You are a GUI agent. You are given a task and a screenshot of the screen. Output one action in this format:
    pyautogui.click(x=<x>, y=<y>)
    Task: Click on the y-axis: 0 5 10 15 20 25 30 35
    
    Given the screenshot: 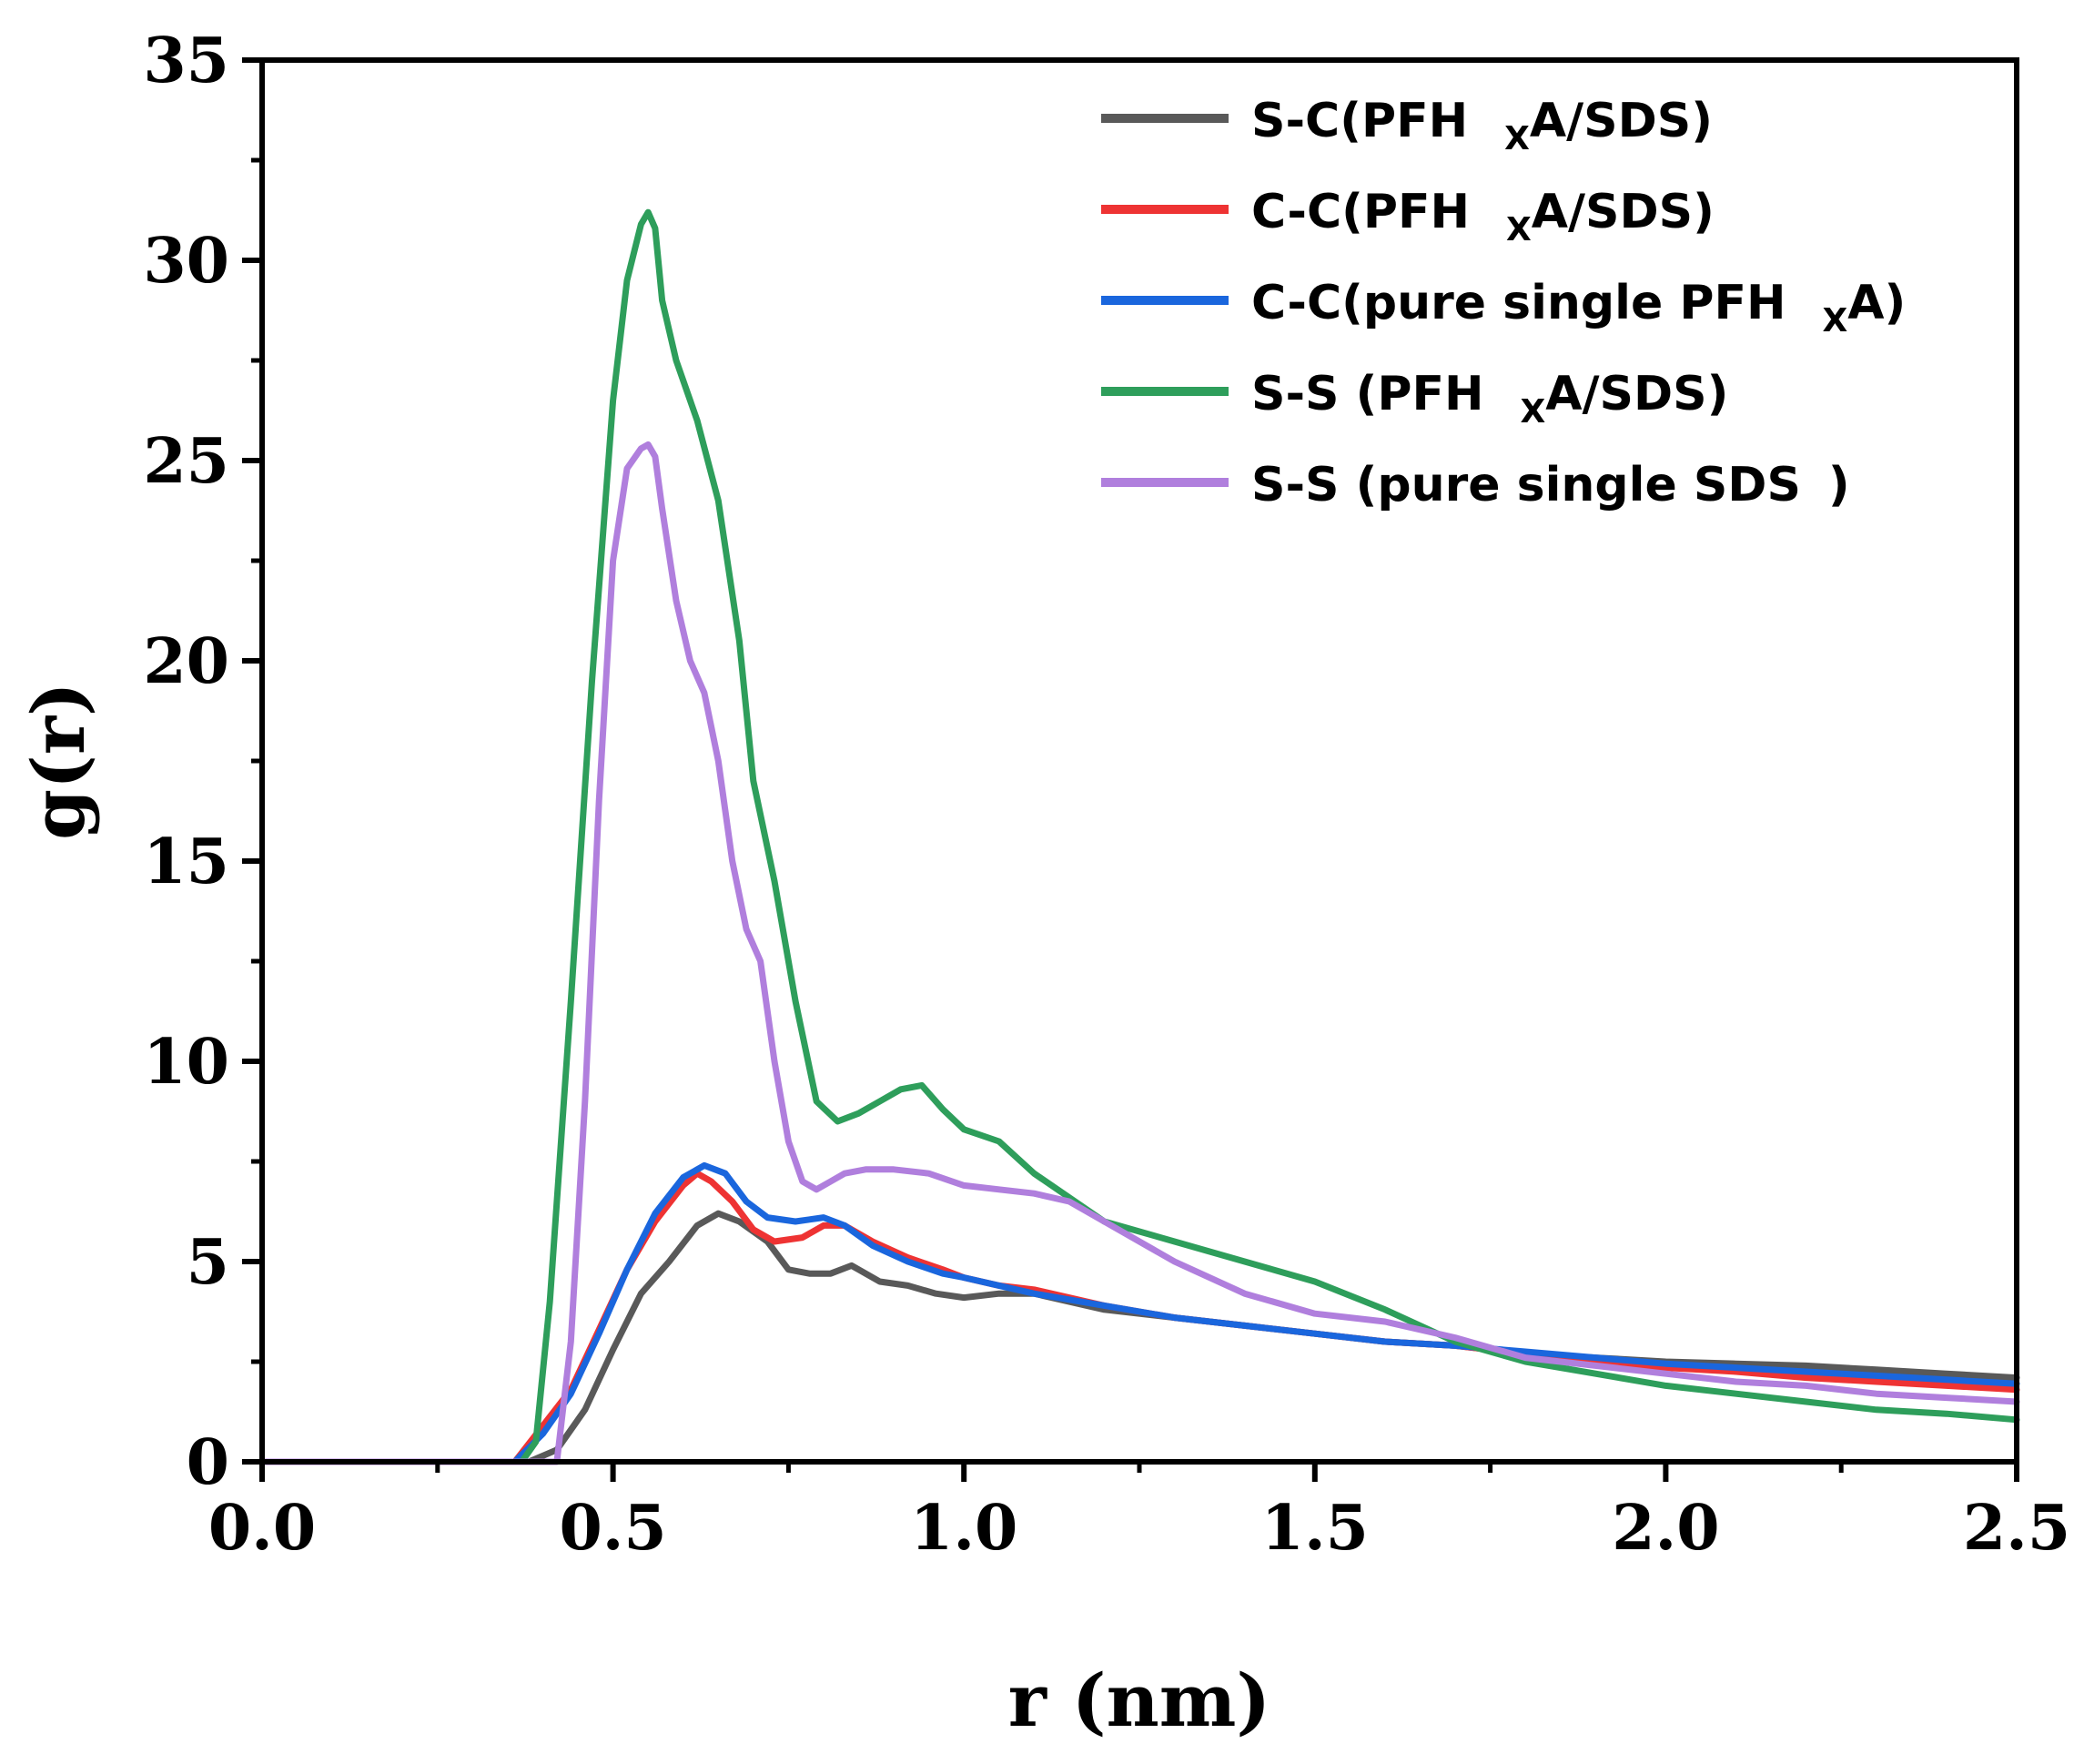 What is the action you would take?
    pyautogui.click(x=202, y=762)
    